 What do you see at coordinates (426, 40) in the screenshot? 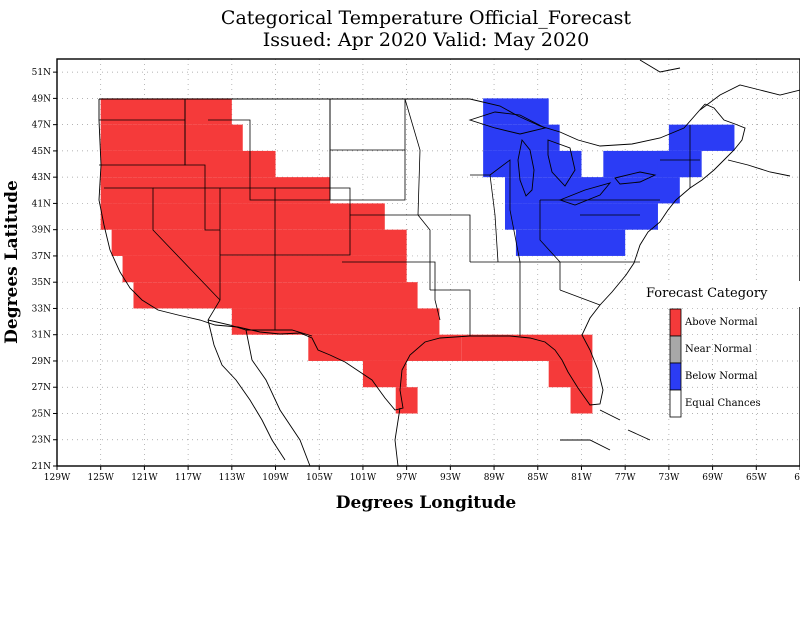
I see `title-line-2: Issued: Apr 2020 Valid: May 2020` at bounding box center [426, 40].